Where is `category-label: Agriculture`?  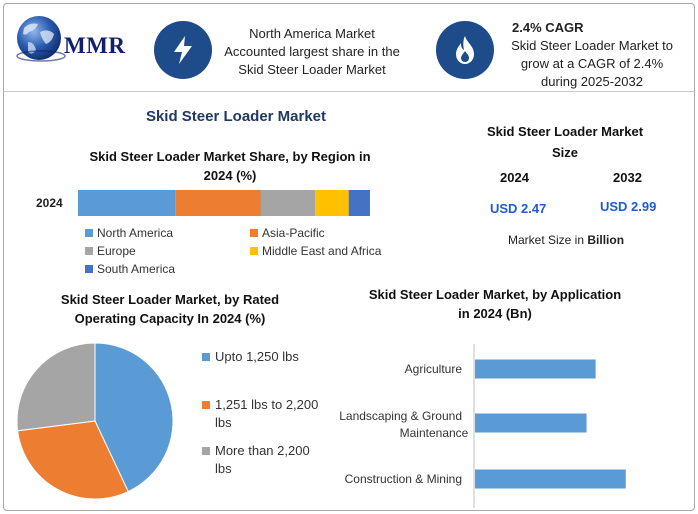
category-label: Agriculture is located at coordinates (434, 369).